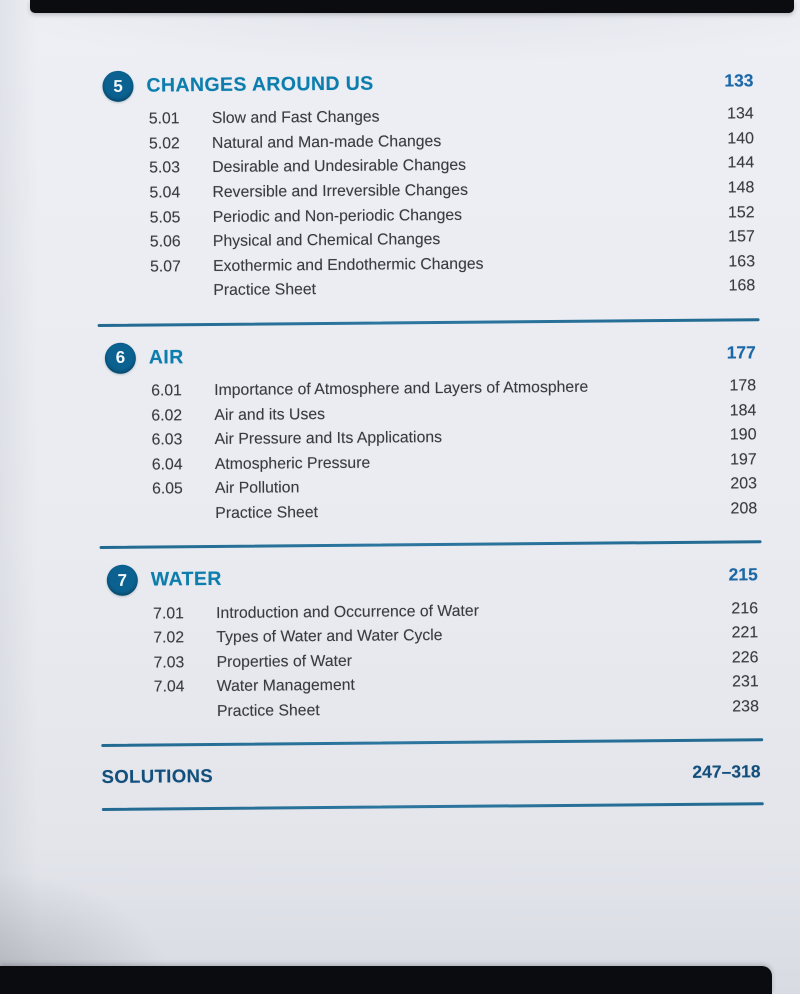 This screenshot has height=994, width=800. Describe the element at coordinates (164, 144) in the screenshot. I see `section-number: 5.02` at that location.